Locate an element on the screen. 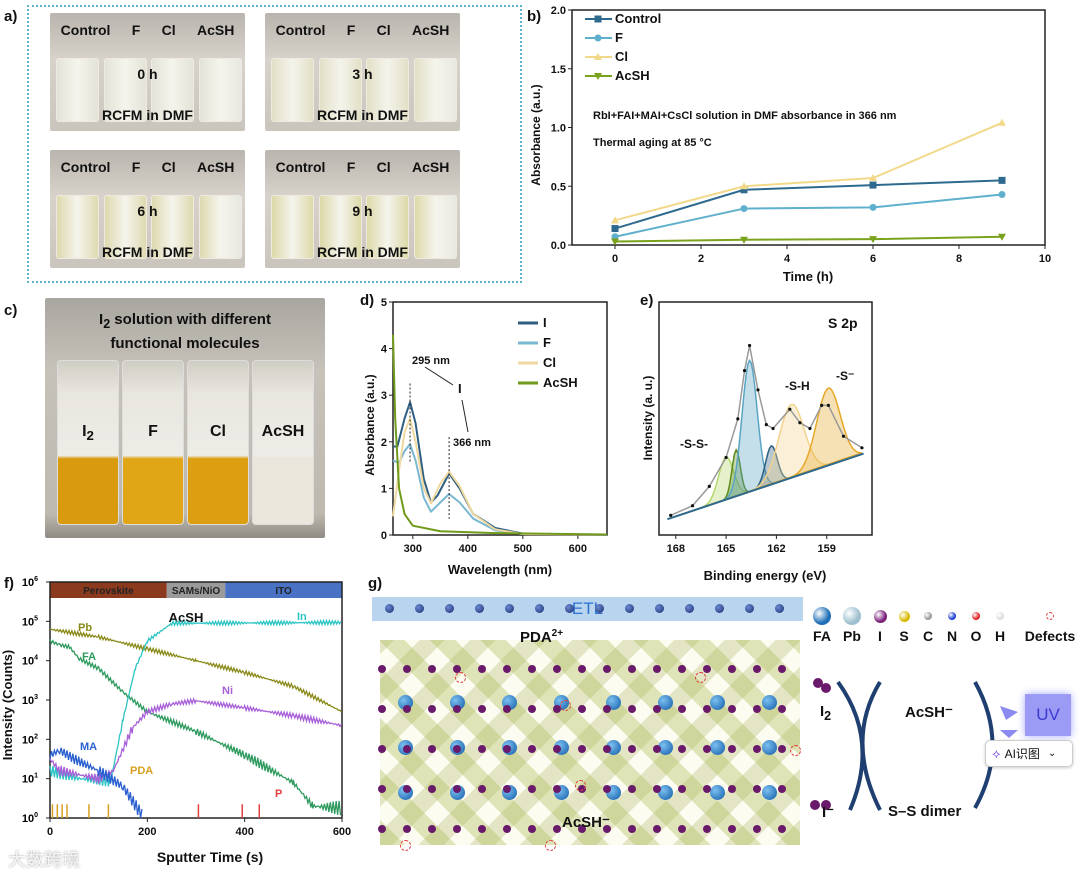 The width and height of the screenshot is (1080, 873). series-label: Pb is located at coordinates (85, 628).